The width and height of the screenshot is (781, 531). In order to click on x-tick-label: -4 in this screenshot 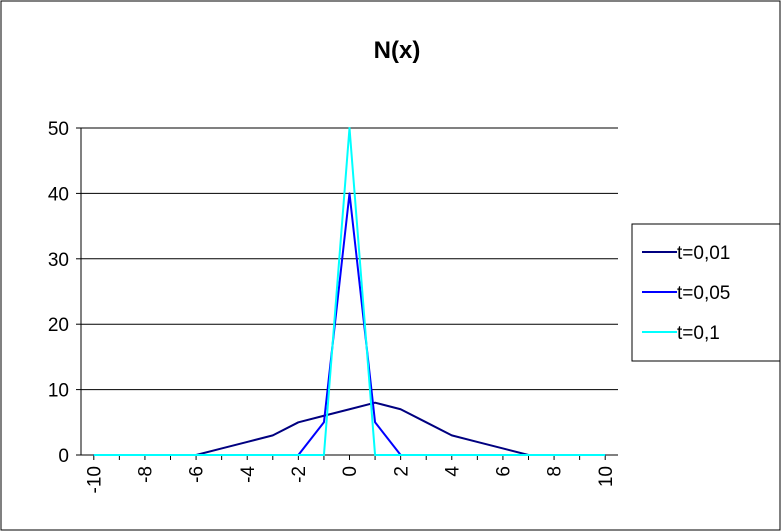, I will do `click(248, 474)`.